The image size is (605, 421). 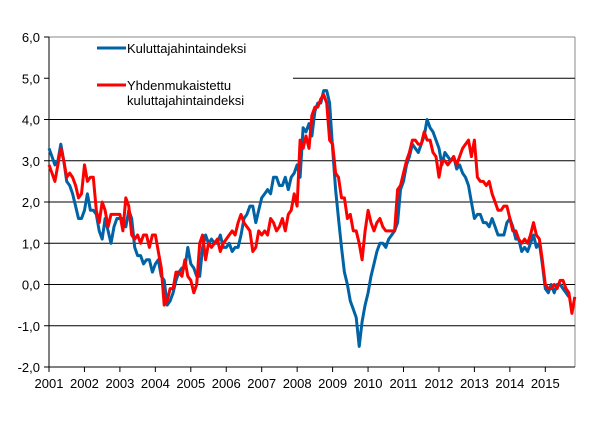 I want to click on x-tick-label: 2007, so click(x=261, y=383).